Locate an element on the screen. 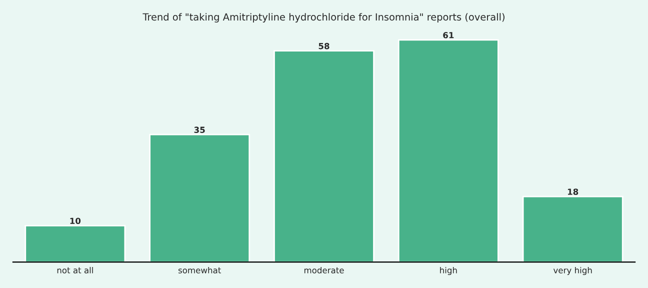  data-label: 10 is located at coordinates (75, 221).